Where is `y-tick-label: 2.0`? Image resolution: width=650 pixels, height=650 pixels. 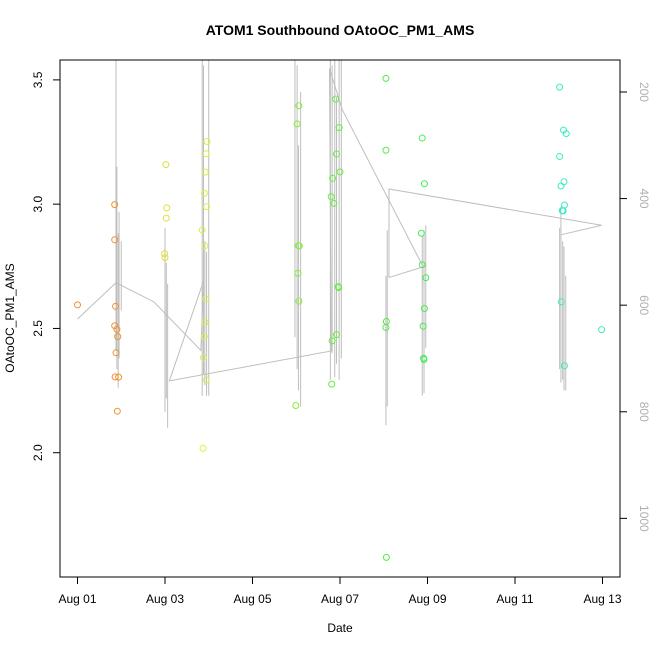
y-tick-label: 2.0 is located at coordinates (38, 452).